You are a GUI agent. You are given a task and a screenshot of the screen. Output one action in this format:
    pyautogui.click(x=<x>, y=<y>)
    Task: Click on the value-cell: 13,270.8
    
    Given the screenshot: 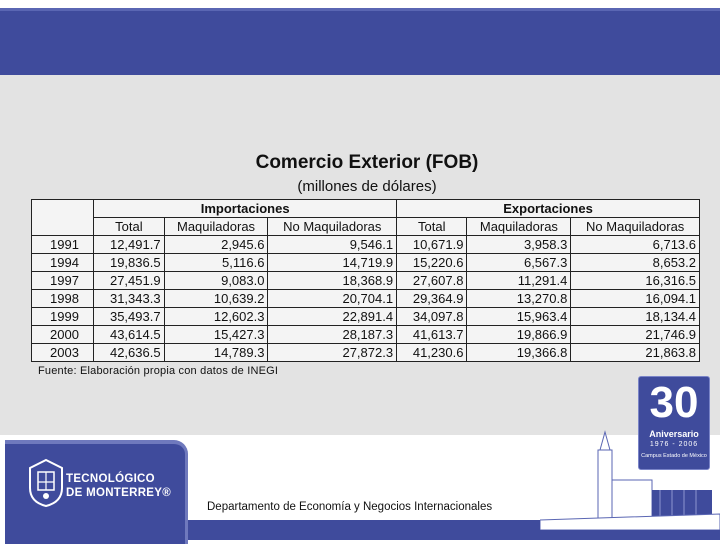 What is the action you would take?
    pyautogui.click(x=519, y=298)
    